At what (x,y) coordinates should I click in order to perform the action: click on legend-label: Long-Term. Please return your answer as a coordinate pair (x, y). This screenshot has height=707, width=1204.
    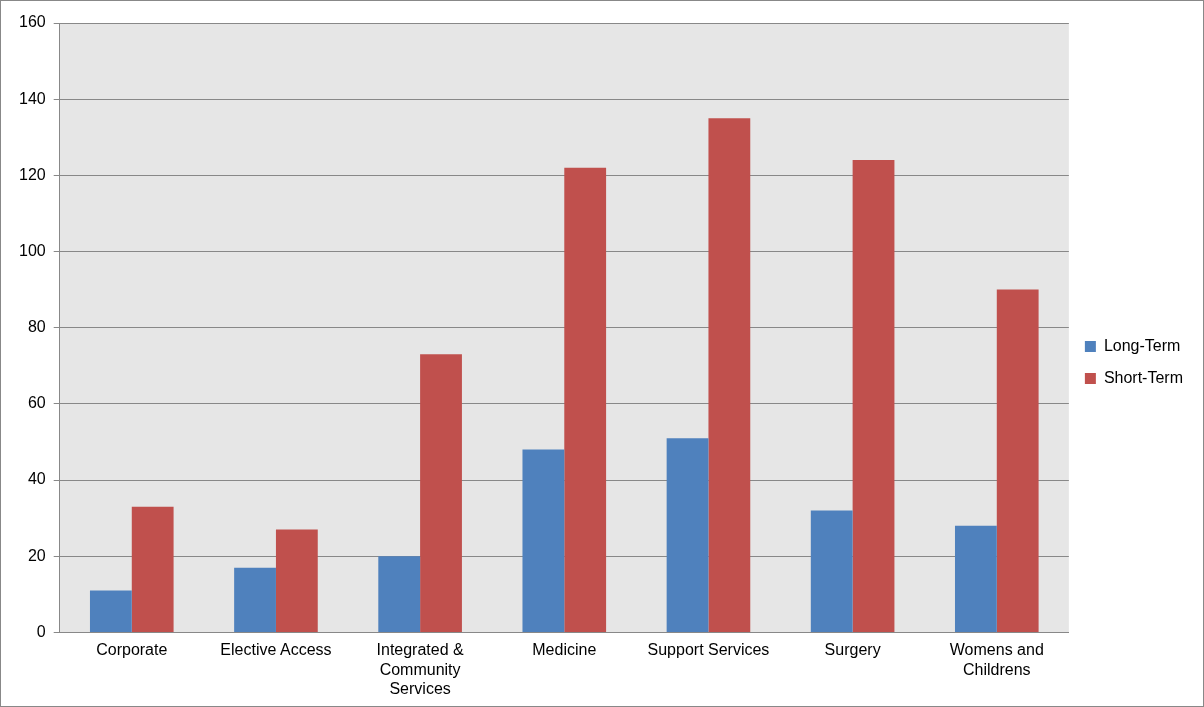
    Looking at the image, I should click on (1142, 345).